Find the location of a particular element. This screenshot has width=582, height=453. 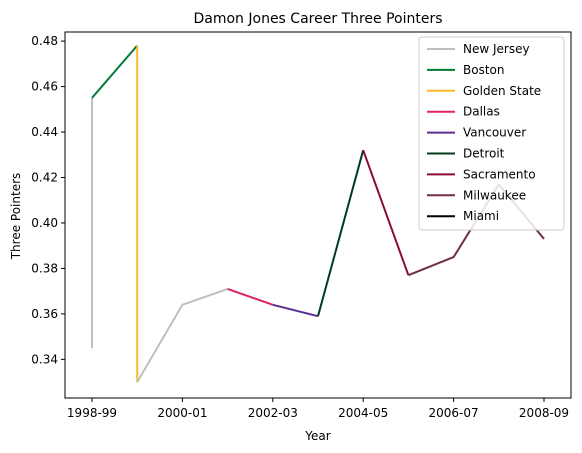

legend-label: Sacramento is located at coordinates (499, 174).